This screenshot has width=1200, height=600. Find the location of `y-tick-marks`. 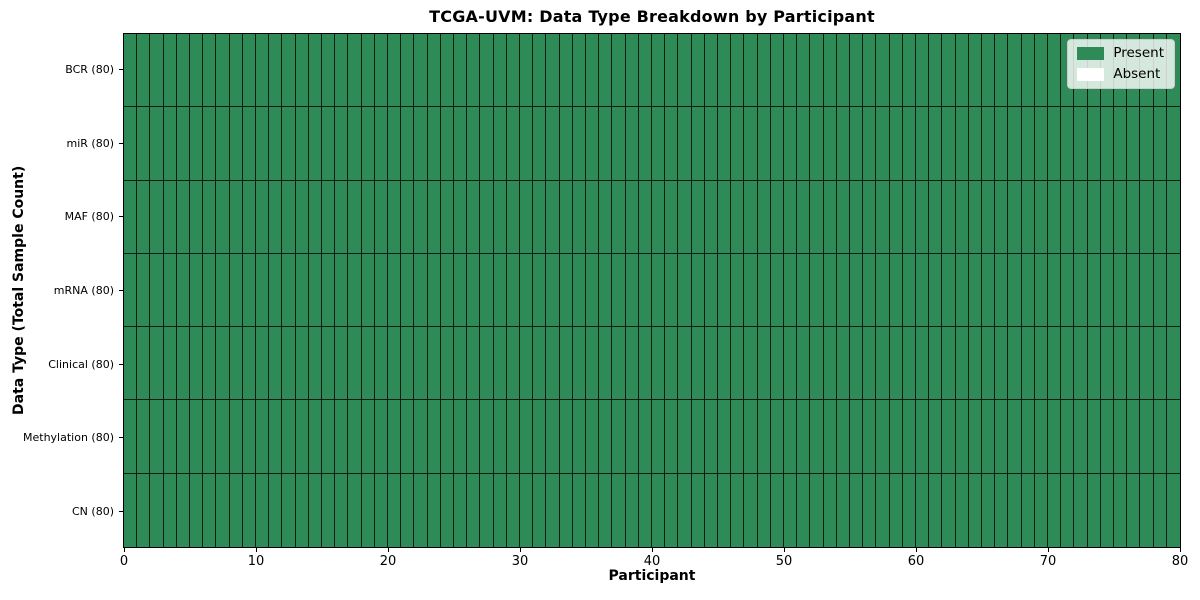

y-tick-marks is located at coordinates (121, 290).